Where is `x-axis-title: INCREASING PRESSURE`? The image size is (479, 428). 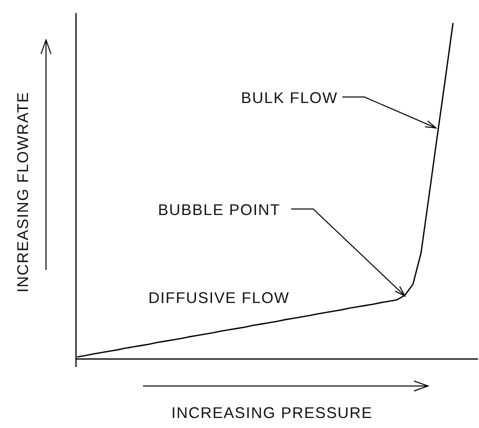
x-axis-title: INCREASING PRESSURE is located at coordinates (272, 413).